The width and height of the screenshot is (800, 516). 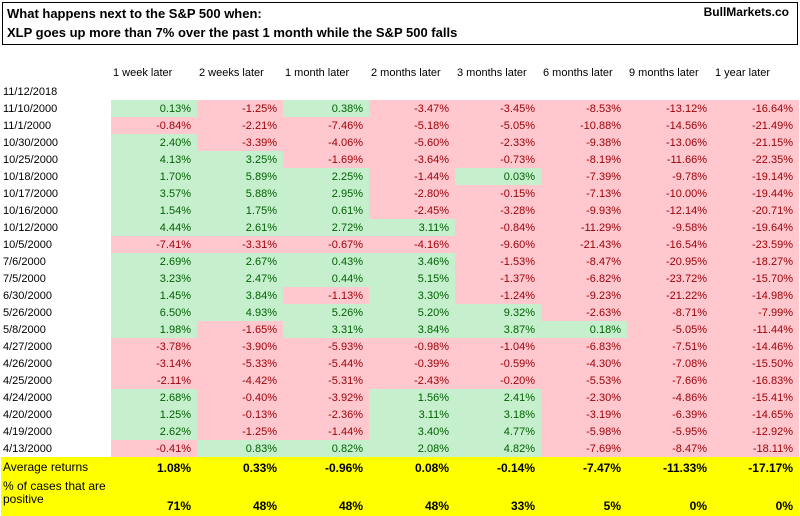 I want to click on date-cell: 10/17/2000, so click(x=31, y=193).